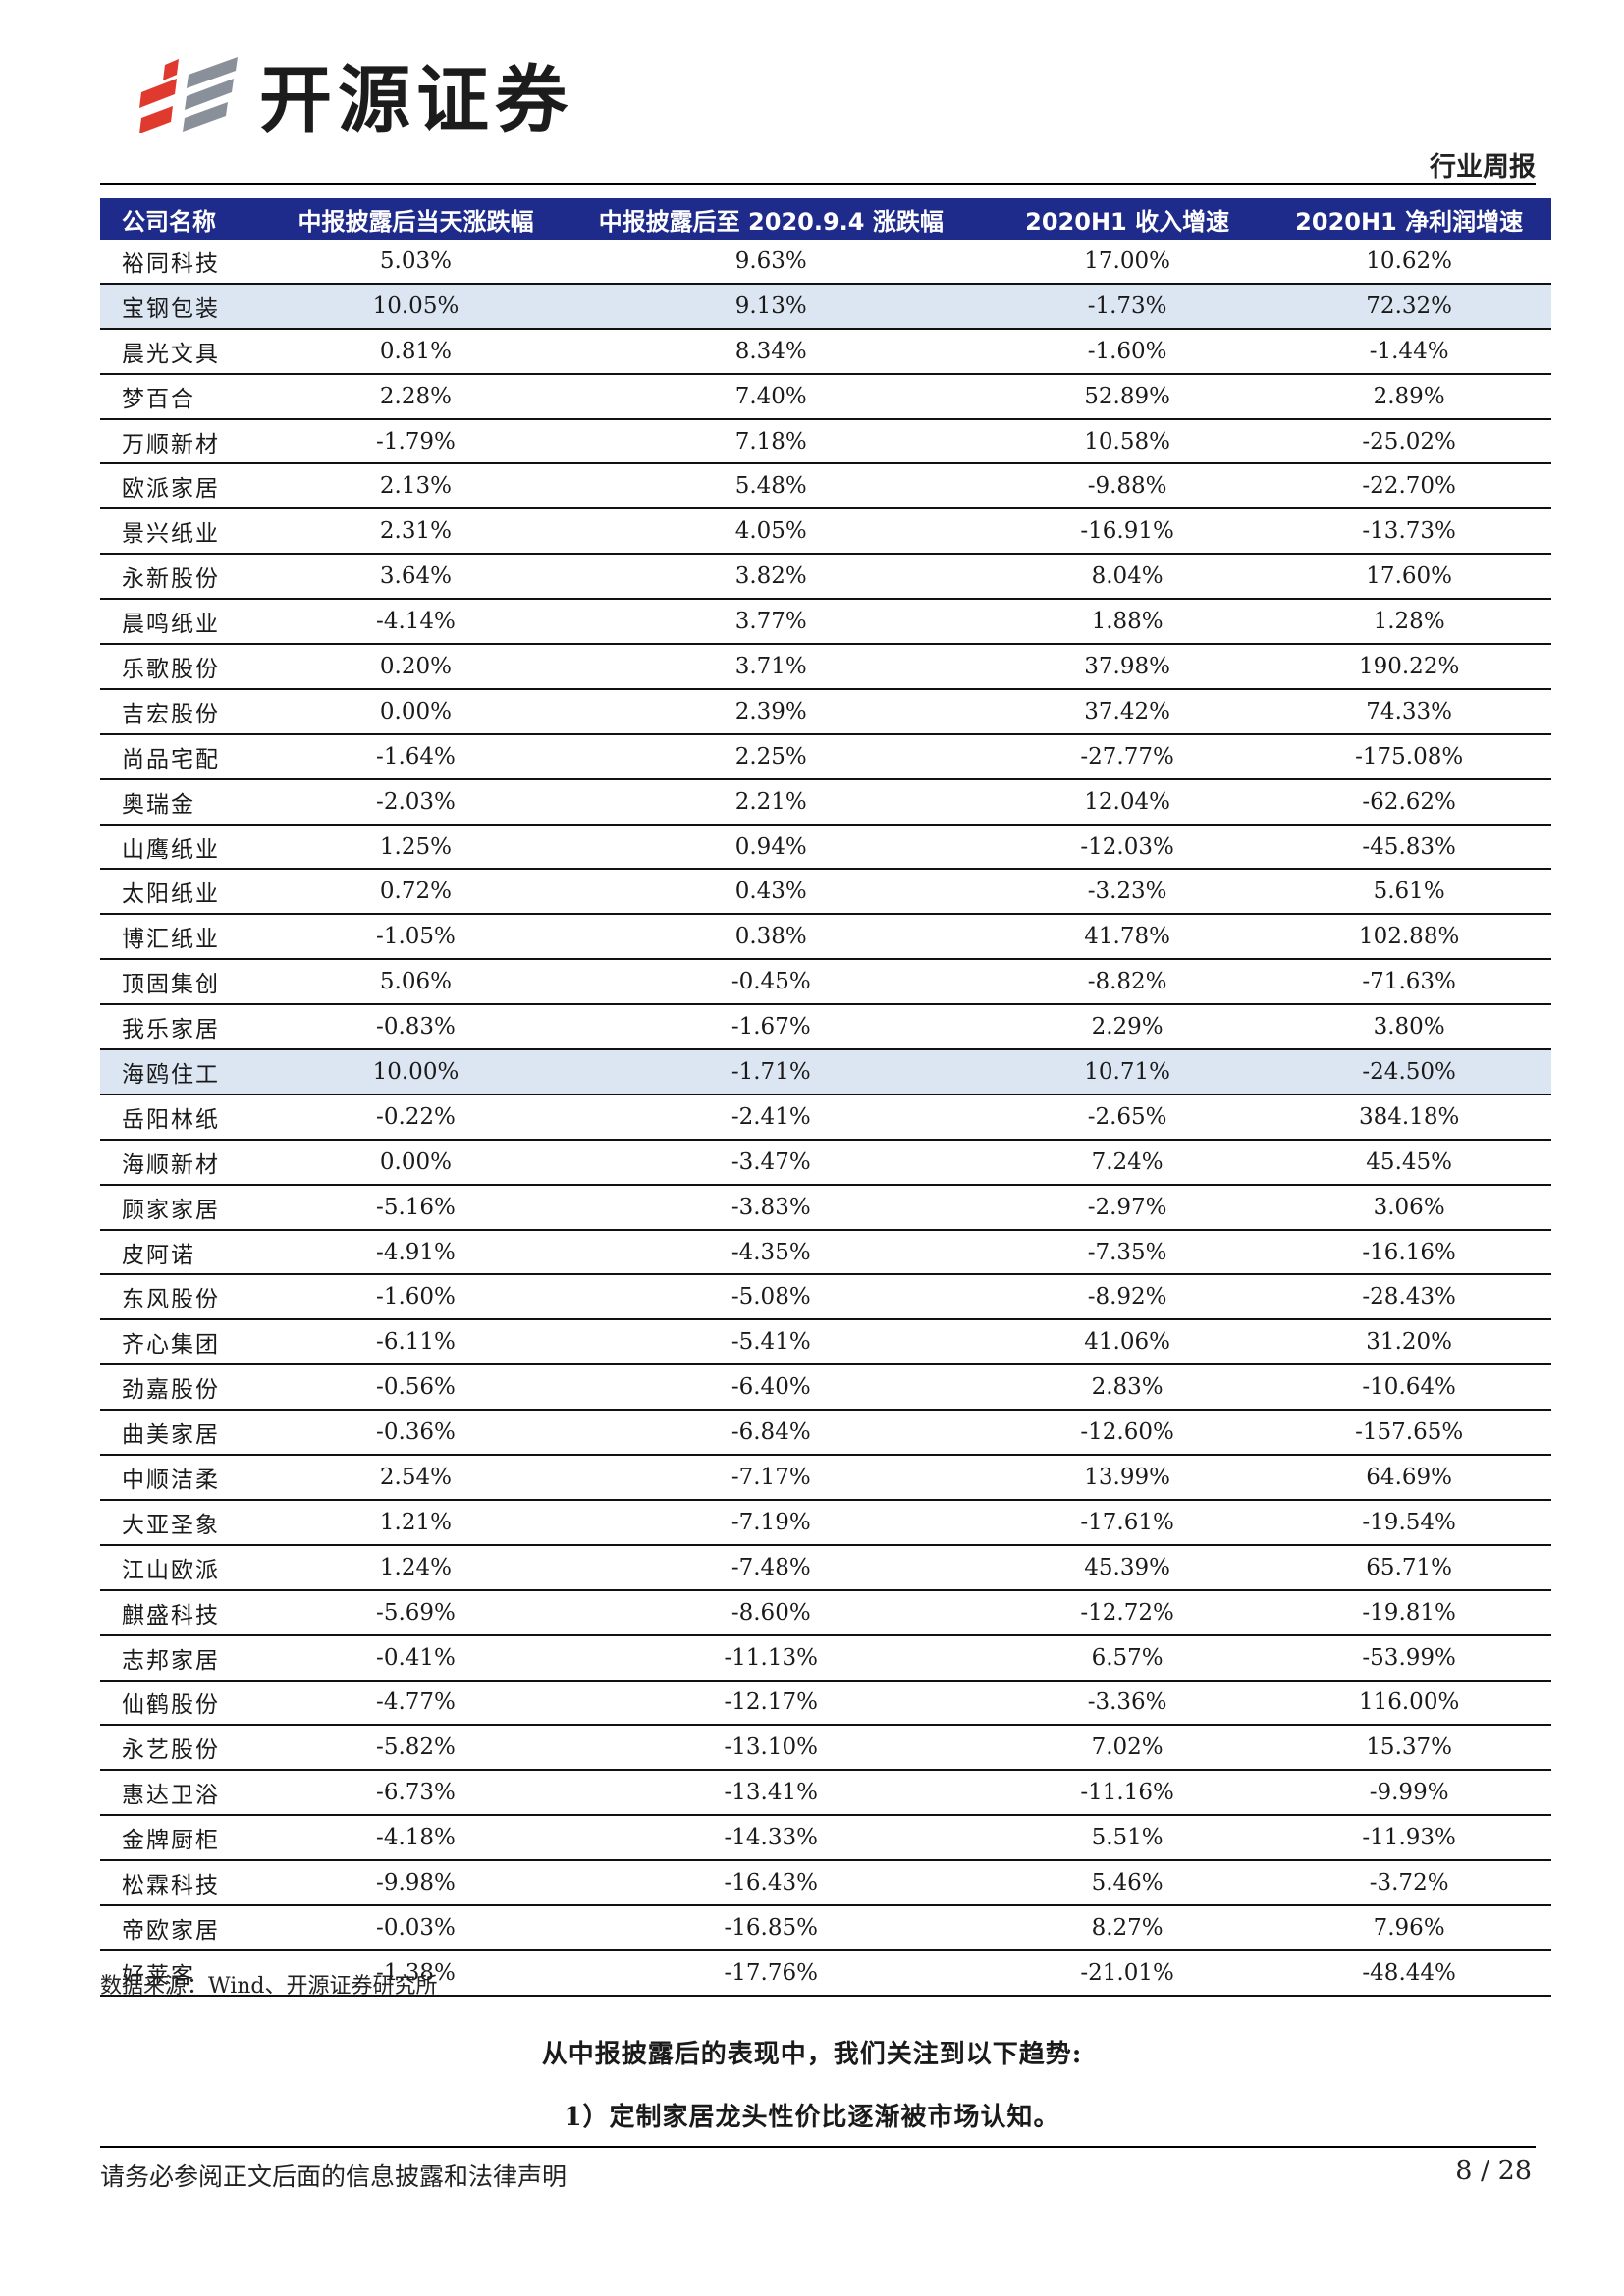 Image resolution: width=1624 pixels, height=2296 pixels. Describe the element at coordinates (825, 396) in the screenshot. I see `table-row: 梦百合 2.28% 7.40% 52.89% 2.89%` at that location.